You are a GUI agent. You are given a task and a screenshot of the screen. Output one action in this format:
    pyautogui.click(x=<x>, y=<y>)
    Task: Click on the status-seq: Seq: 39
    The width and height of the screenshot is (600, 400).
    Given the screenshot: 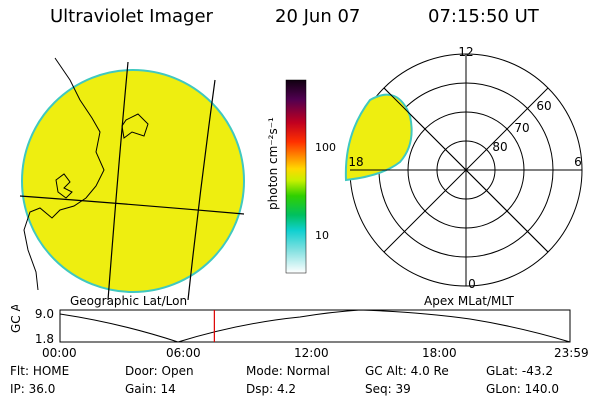 What is the action you would take?
    pyautogui.click(x=388, y=389)
    